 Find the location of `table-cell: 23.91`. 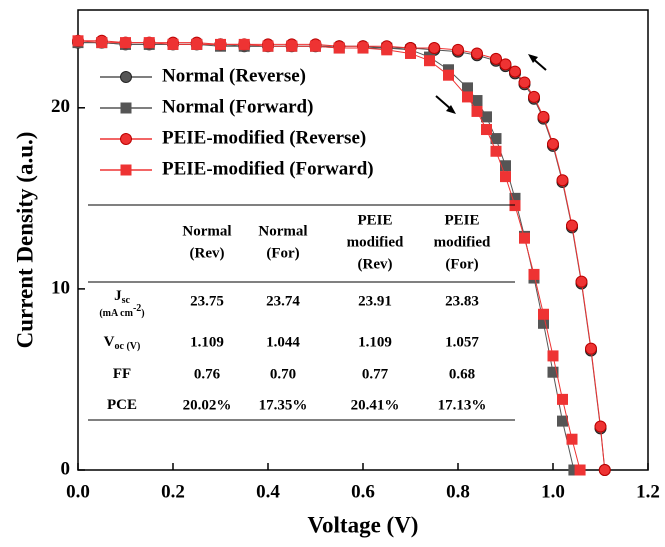

table-cell: 23.91 is located at coordinates (375, 301).